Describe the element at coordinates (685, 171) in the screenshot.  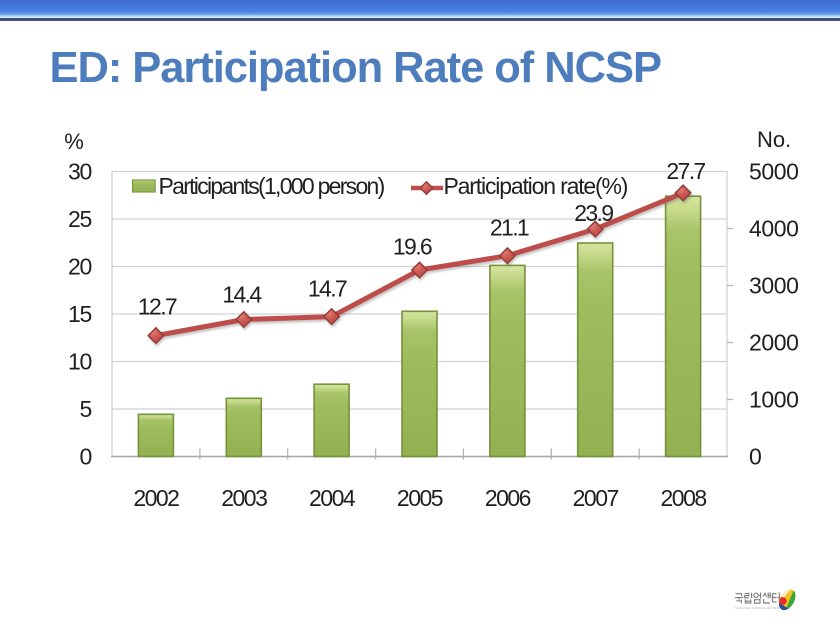
I see `svg-text: 27.7` at that location.